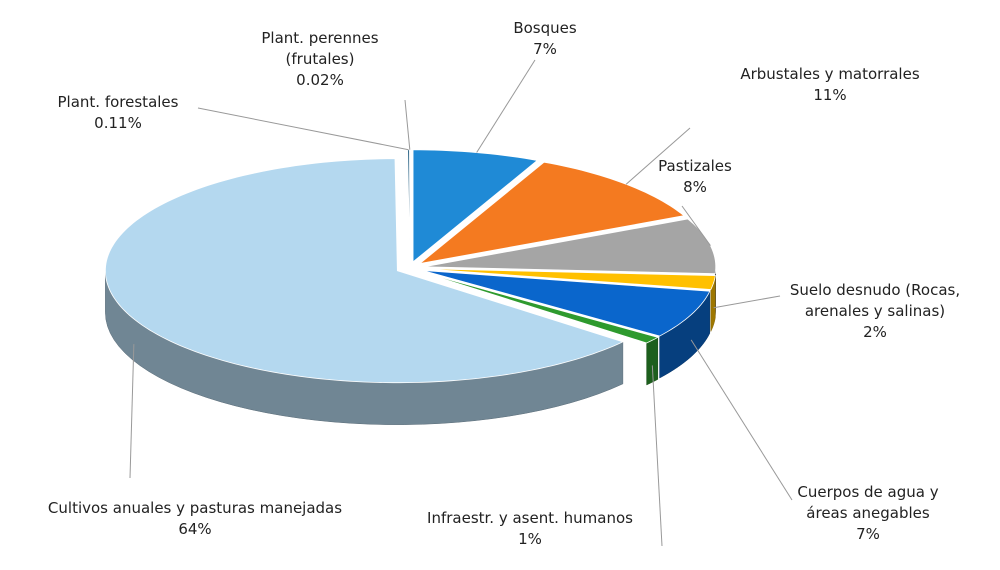 The image size is (1000, 570). Describe the element at coordinates (830, 95) in the screenshot. I see `value-label: 11%` at that location.